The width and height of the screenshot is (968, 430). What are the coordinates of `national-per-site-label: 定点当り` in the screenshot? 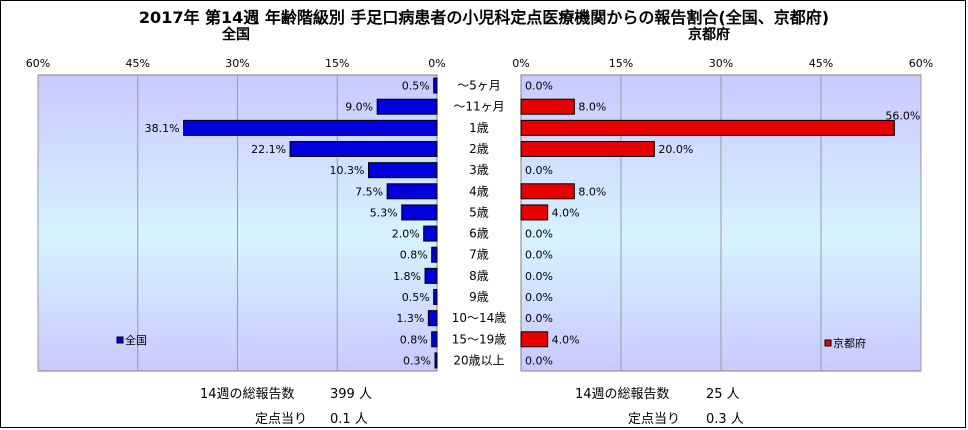 It's located at (281, 419).